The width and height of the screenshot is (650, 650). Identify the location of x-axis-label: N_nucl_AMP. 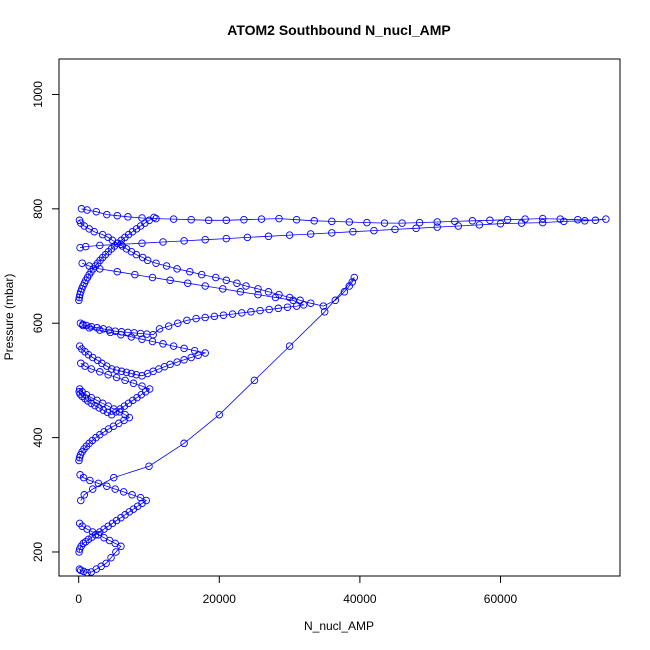
(339, 626).